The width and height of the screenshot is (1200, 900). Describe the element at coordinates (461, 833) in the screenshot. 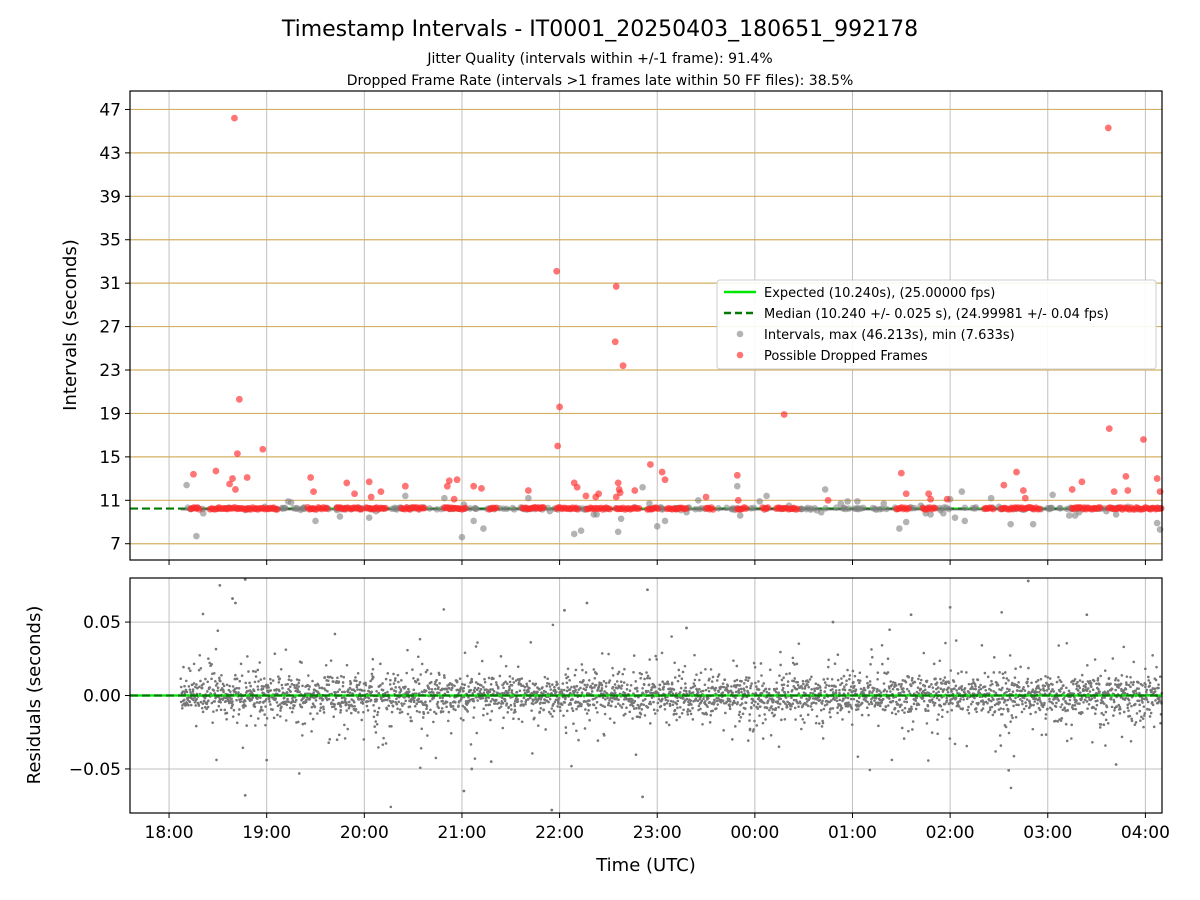

I see `x-tick-label: 21:00` at that location.